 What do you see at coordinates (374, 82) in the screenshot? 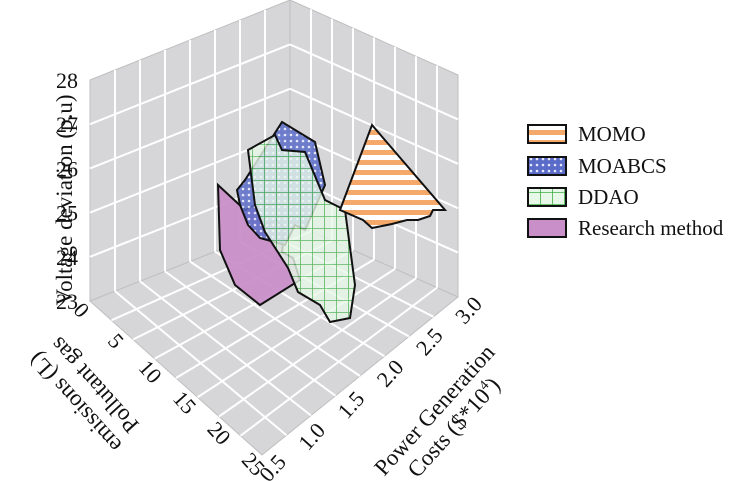
I see `right-wall-horizontal-gridline` at bounding box center [374, 82].